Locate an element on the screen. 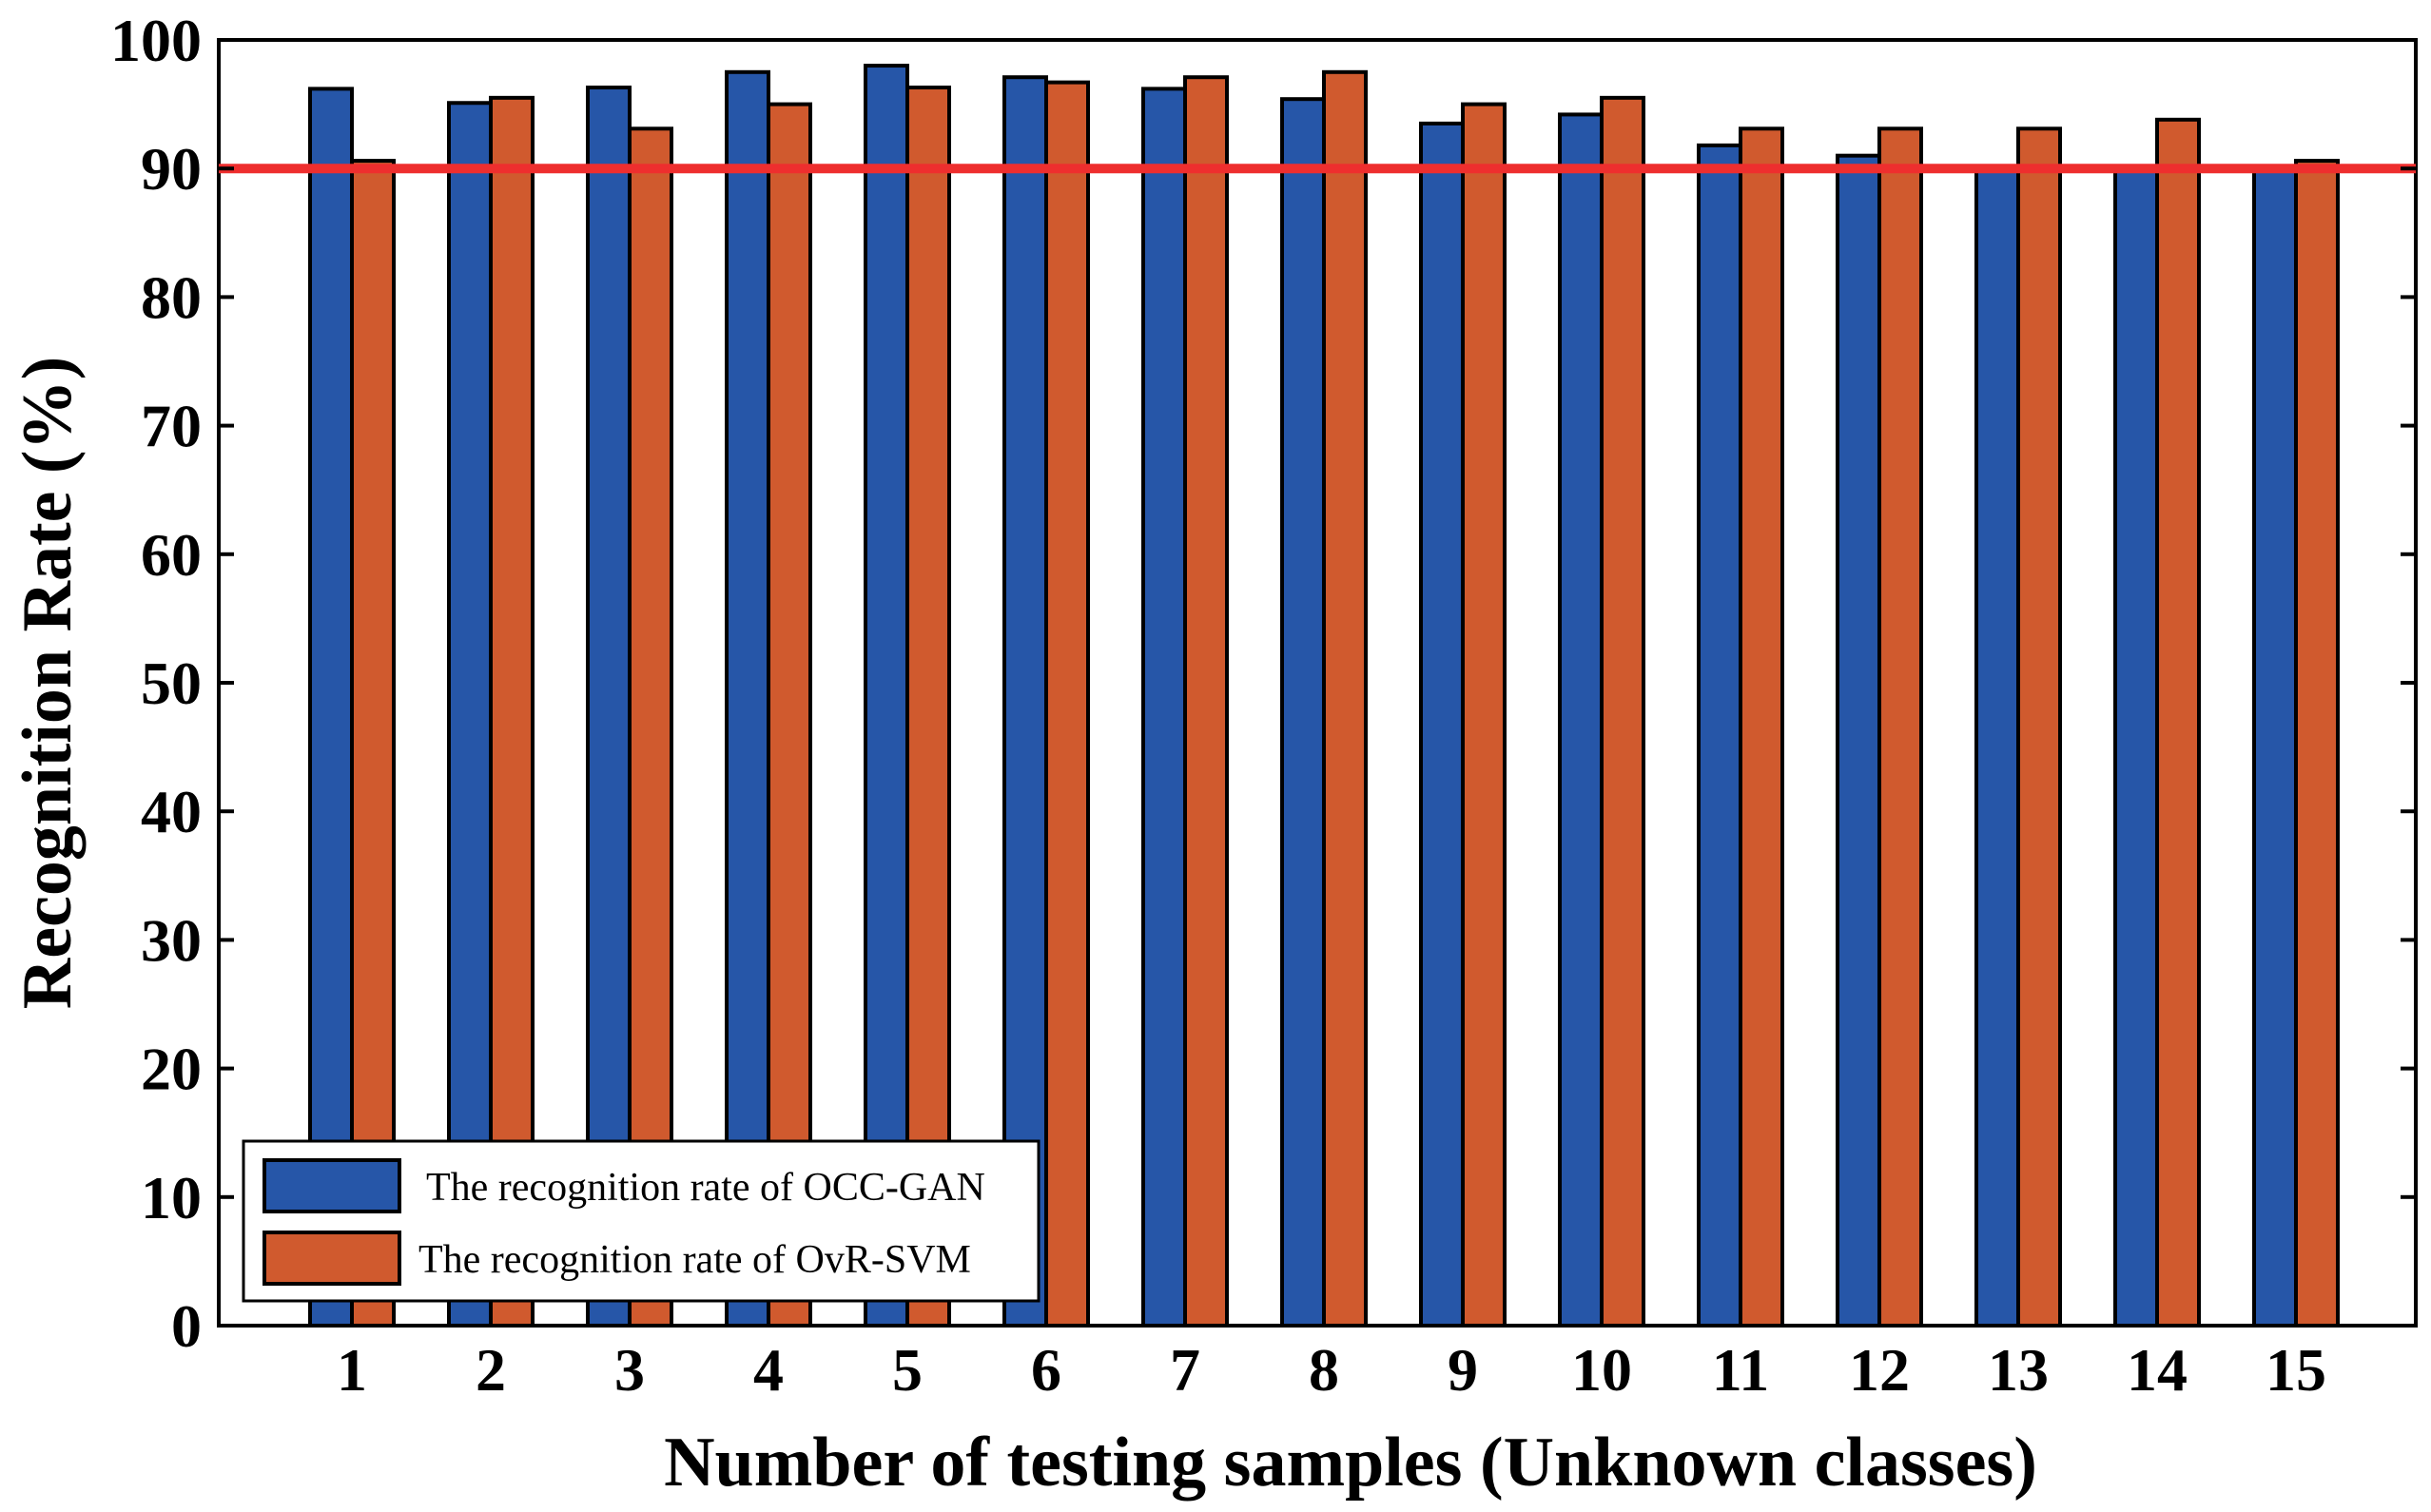 Image resolution: width=2431 pixels, height=1512 pixels. x-tick-label-12: 12 is located at coordinates (1879, 1370).